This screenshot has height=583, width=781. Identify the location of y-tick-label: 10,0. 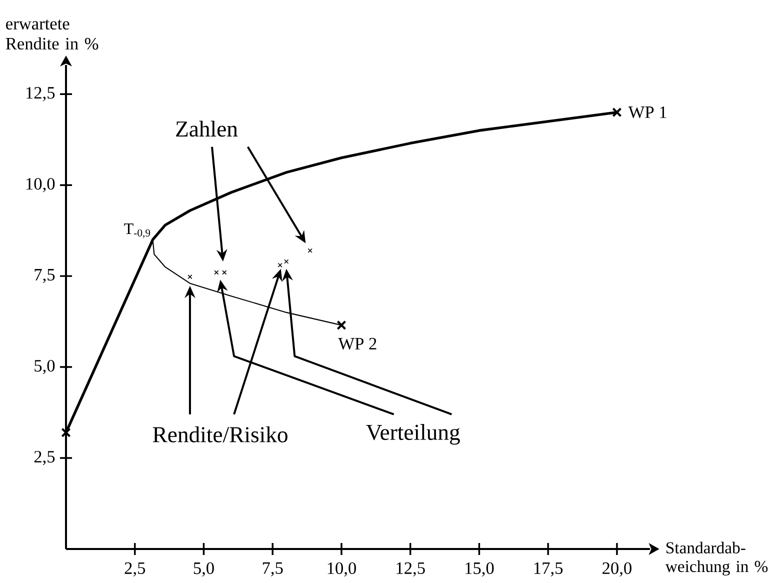
(40, 185).